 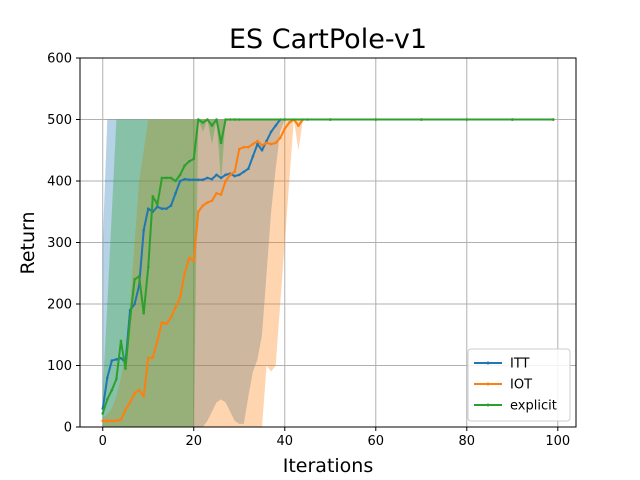 What do you see at coordinates (59, 182) in the screenshot?
I see `y-tick-label: 400` at bounding box center [59, 182].